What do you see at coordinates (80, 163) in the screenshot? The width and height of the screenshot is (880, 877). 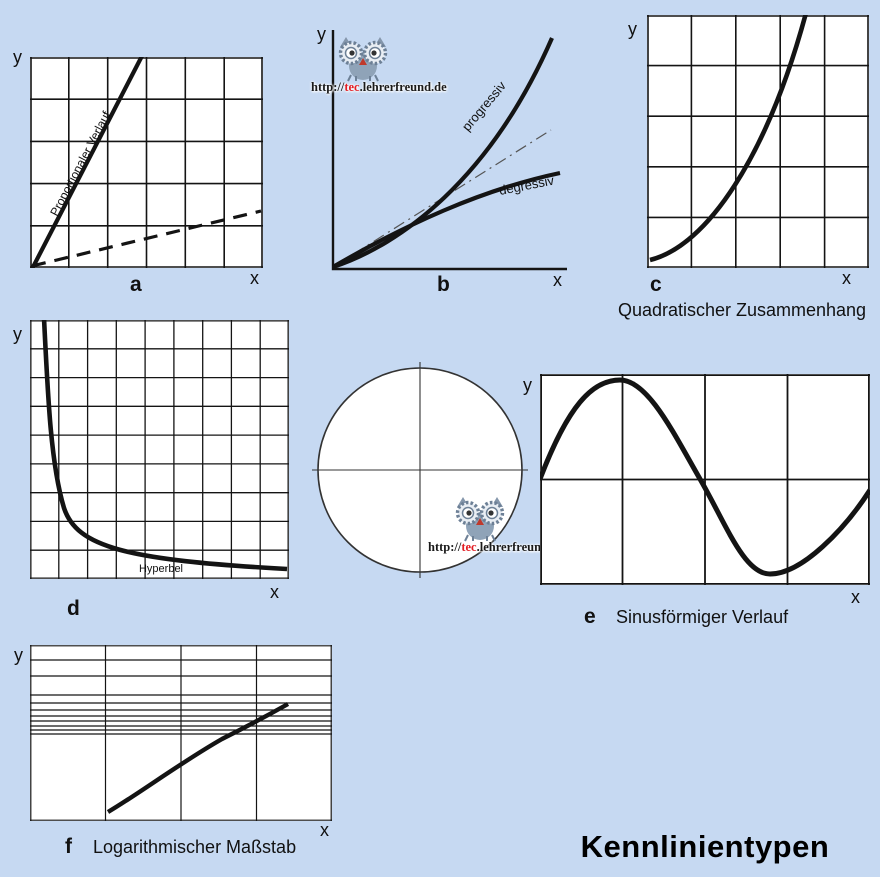 I see `proportional-curve-label: Proportionaler Verlauf` at bounding box center [80, 163].